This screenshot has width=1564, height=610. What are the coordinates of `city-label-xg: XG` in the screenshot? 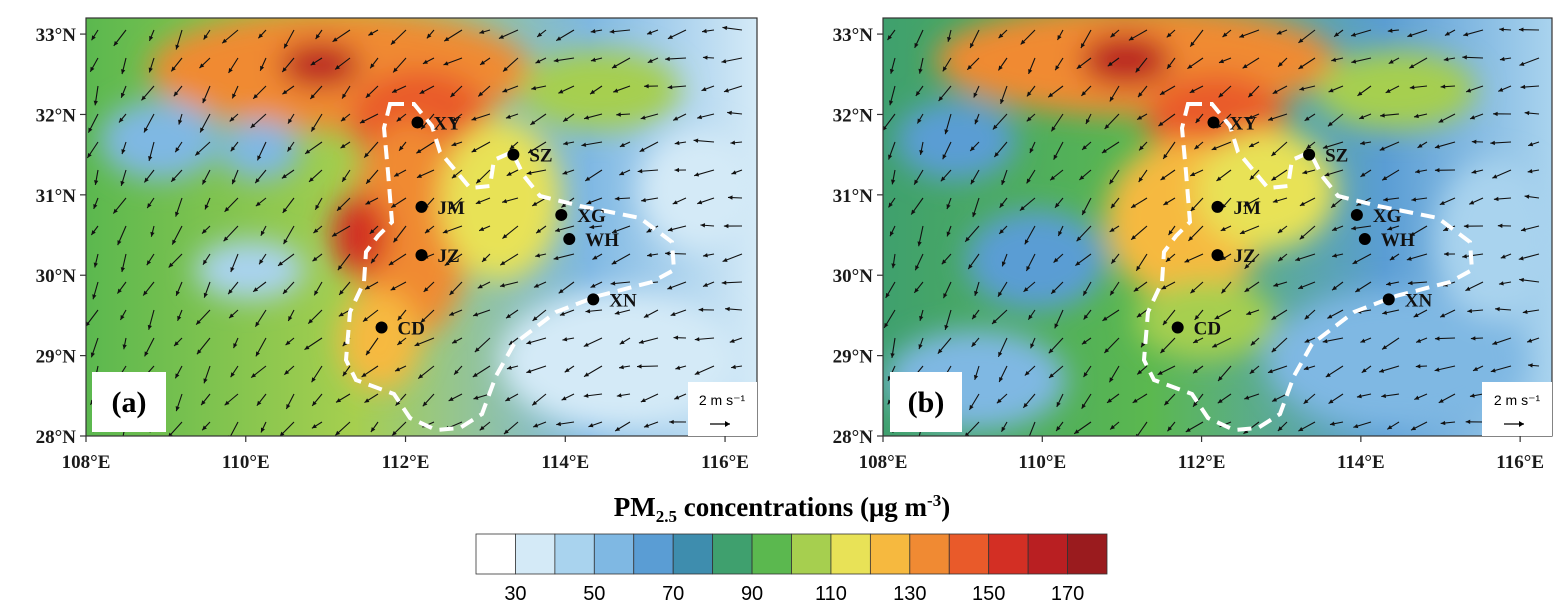 It's located at (1387, 216).